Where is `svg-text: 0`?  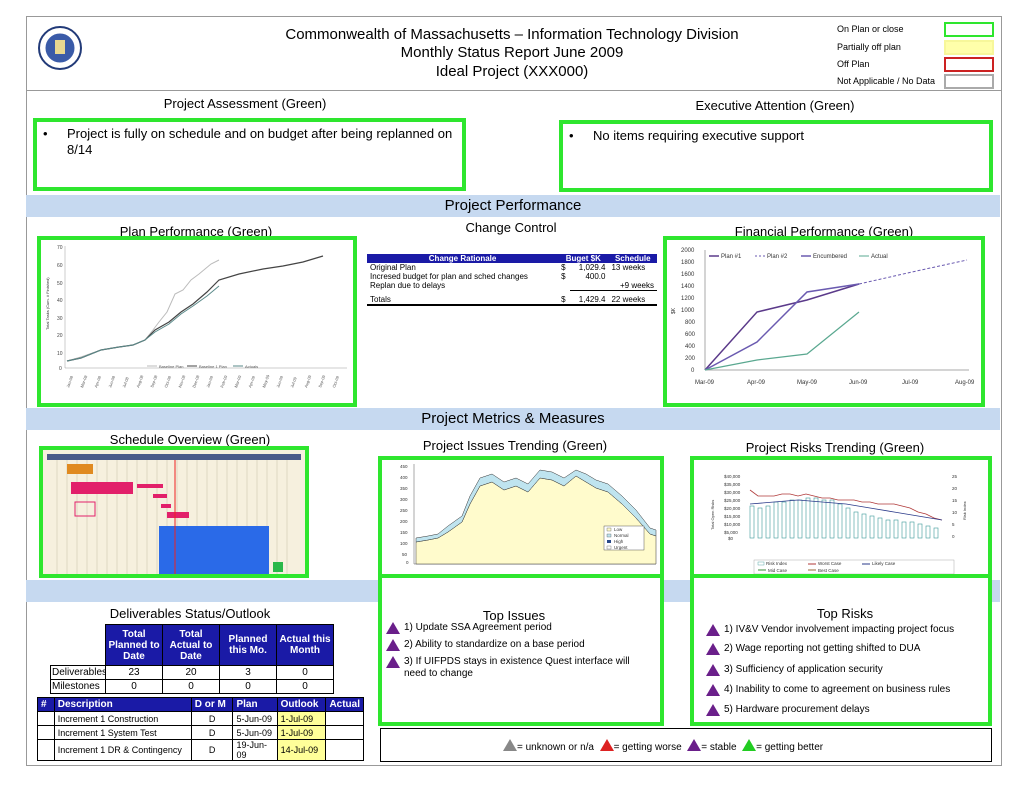
svg-text: 0 is located at coordinates (953, 536).